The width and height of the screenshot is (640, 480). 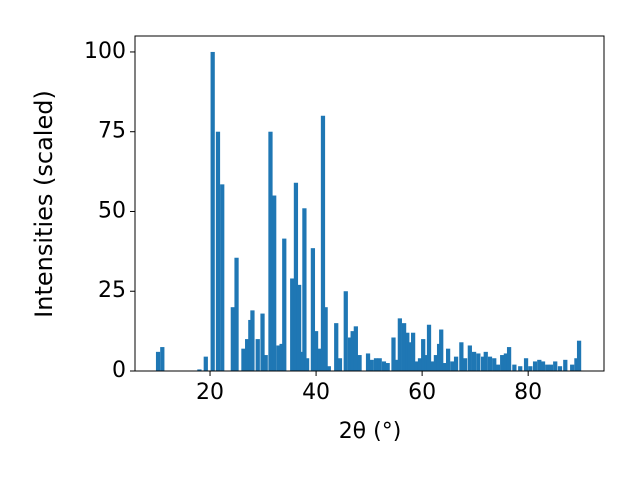 I want to click on x-tick-label: 80, so click(x=528, y=392).